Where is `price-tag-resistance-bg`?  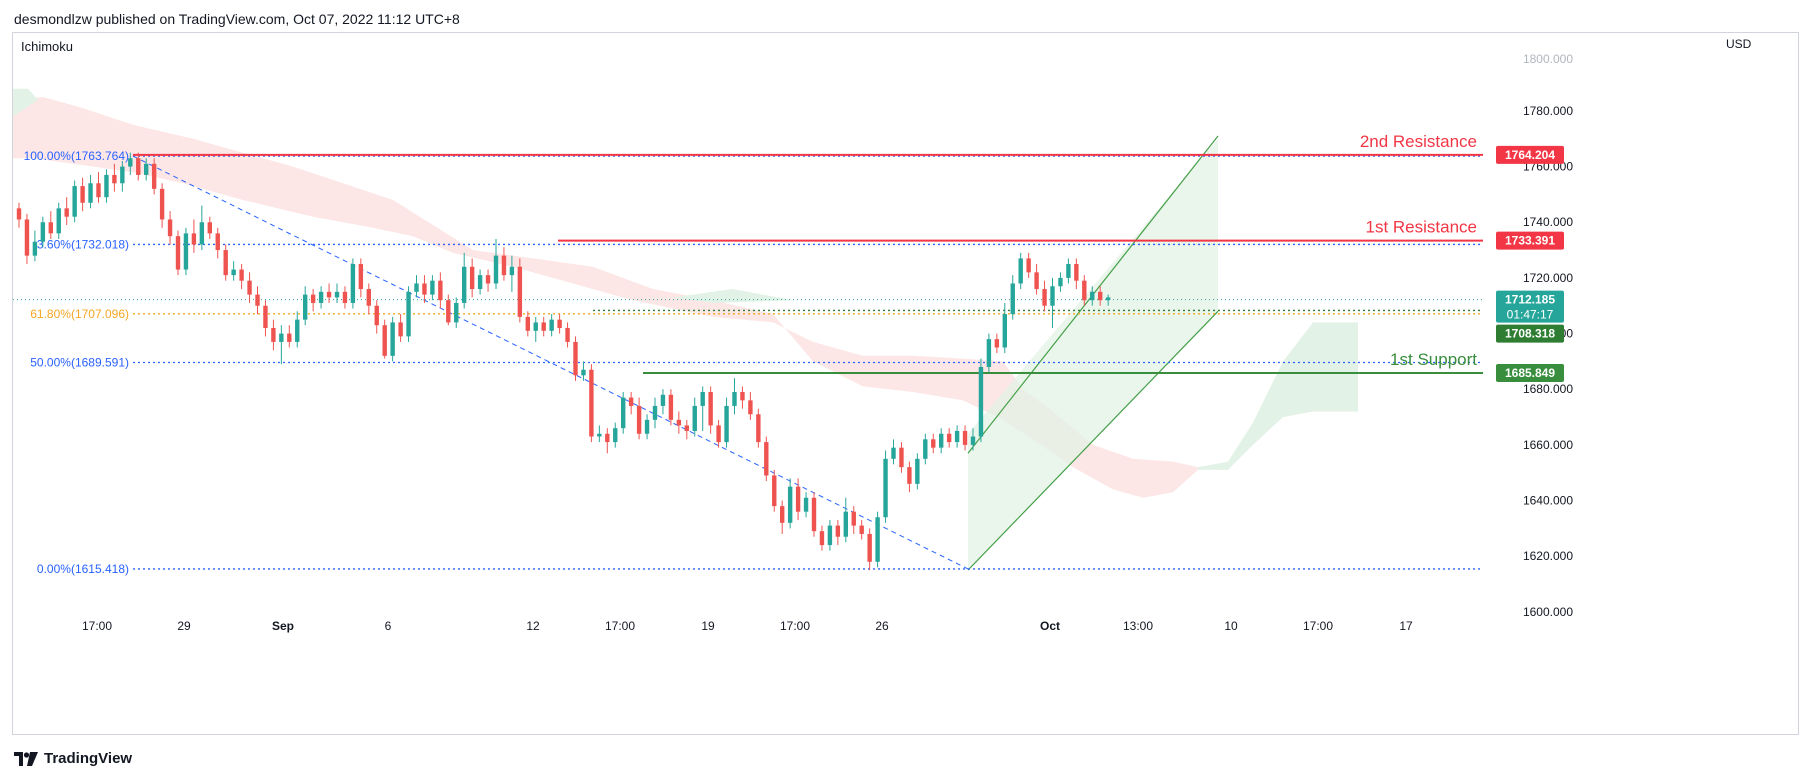
price-tag-resistance-bg is located at coordinates (1530, 154).